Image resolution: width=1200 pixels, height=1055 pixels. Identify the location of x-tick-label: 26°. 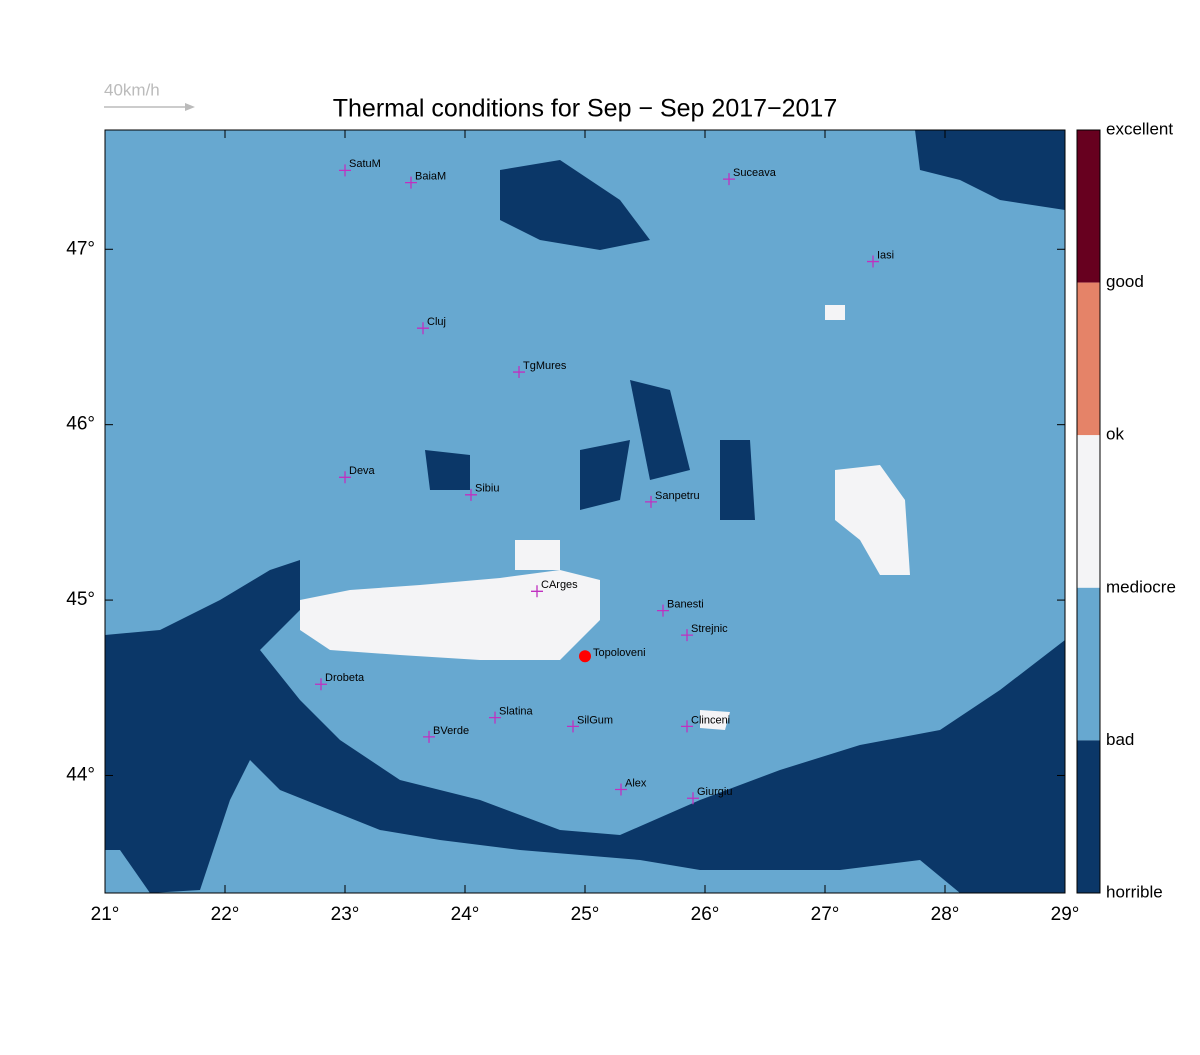
(705, 914).